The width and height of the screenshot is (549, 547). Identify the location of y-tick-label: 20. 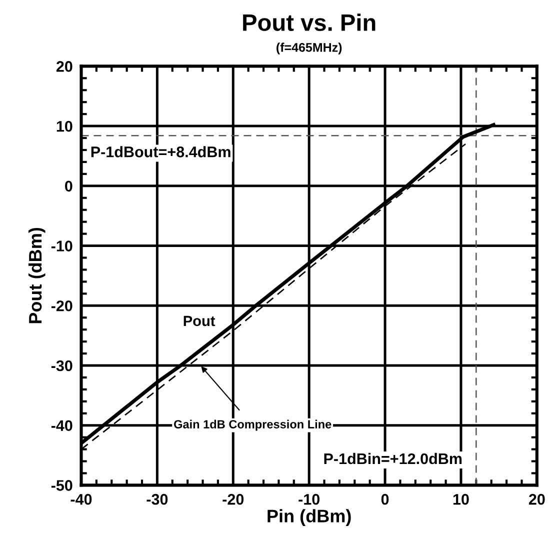
(64, 66).